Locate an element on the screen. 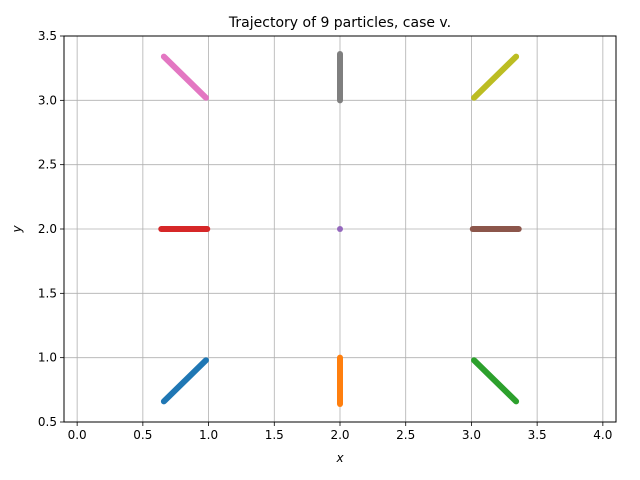 Image resolution: width=640 pixels, height=480 pixels. trajectory-point is located at coordinates (340, 229).